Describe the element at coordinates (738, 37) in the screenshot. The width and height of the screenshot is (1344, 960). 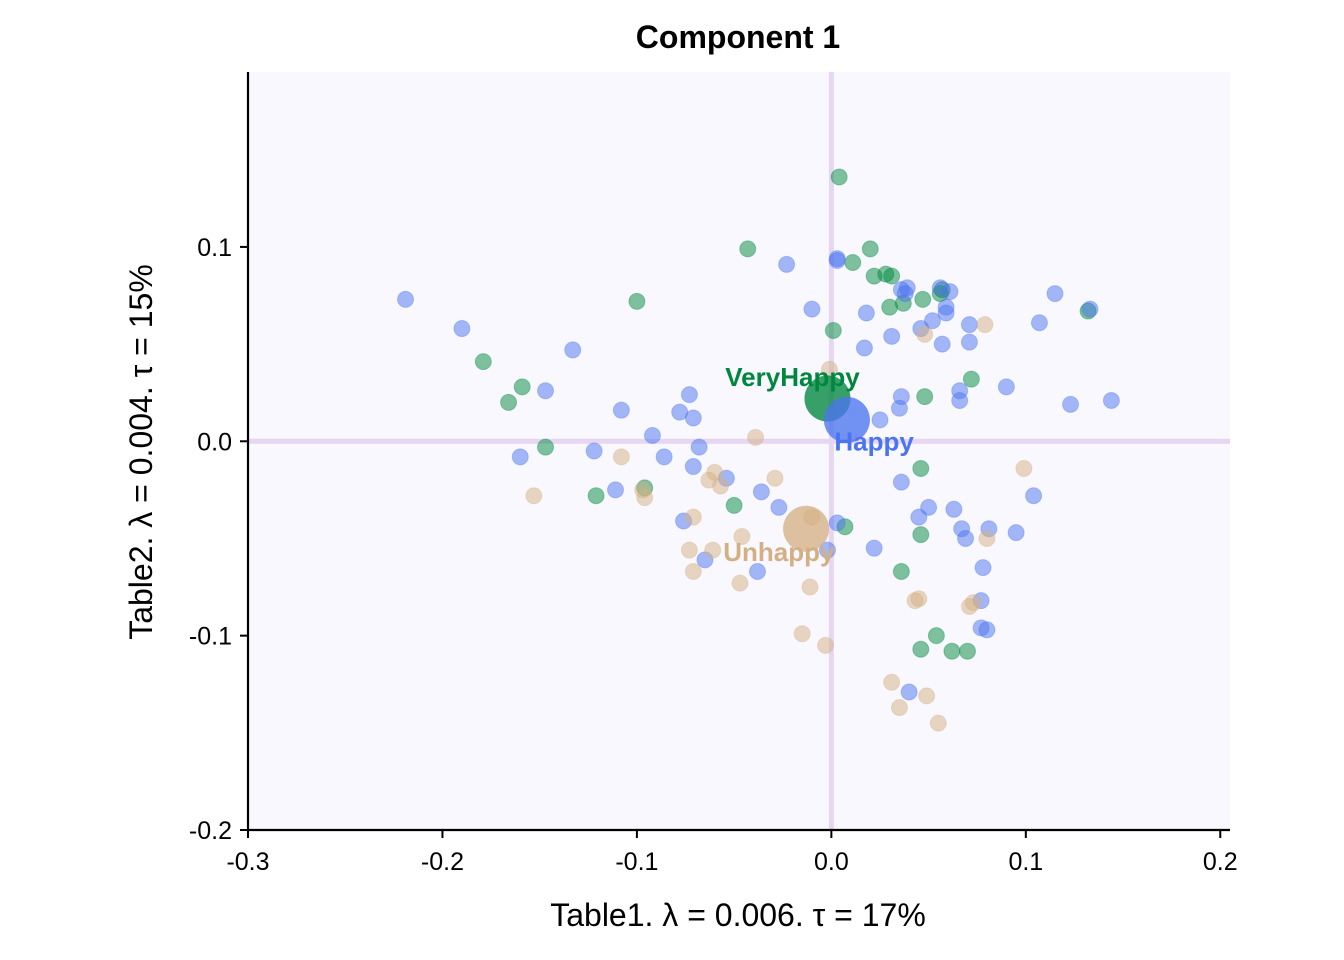
I see `chart-title: Component 1` at that location.